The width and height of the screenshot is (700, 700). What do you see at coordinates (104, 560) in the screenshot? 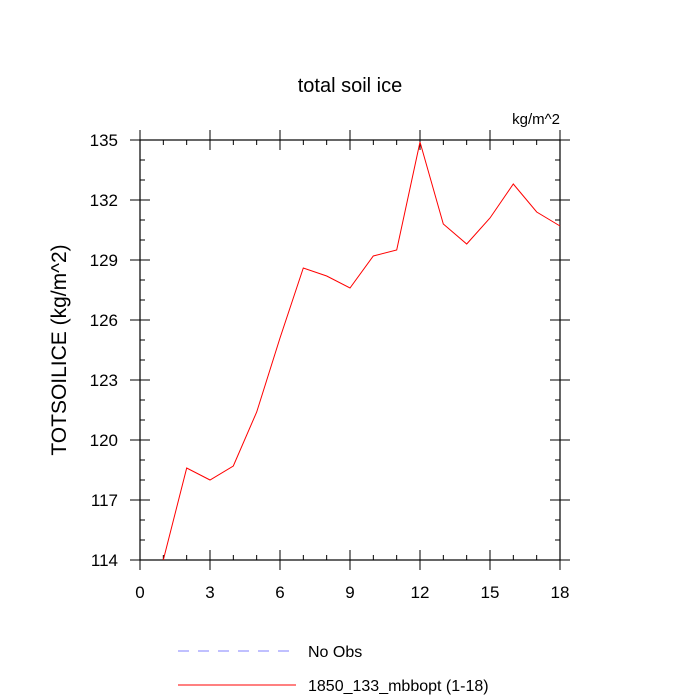
I see `y-tick-label: 114` at bounding box center [104, 560].